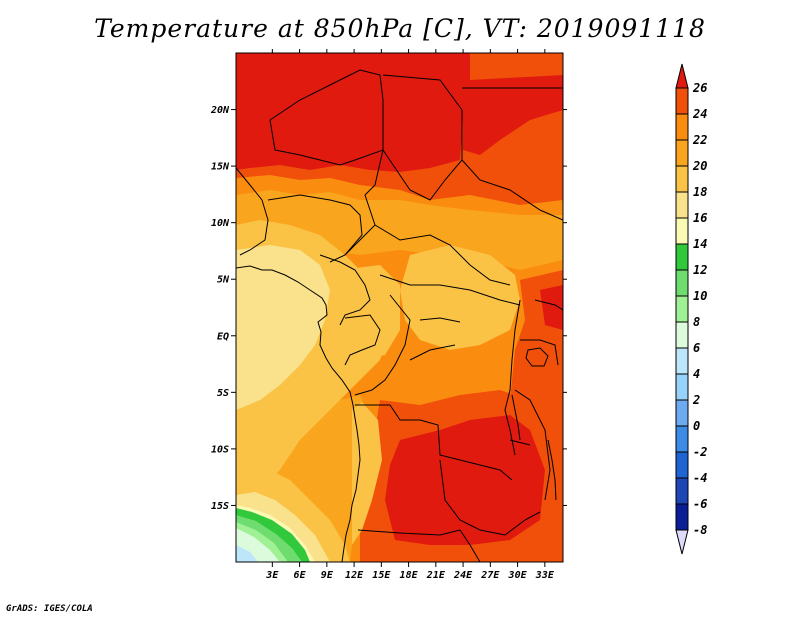 The height and width of the screenshot is (618, 800). I want to click on colorbar-label: 6, so click(696, 348).